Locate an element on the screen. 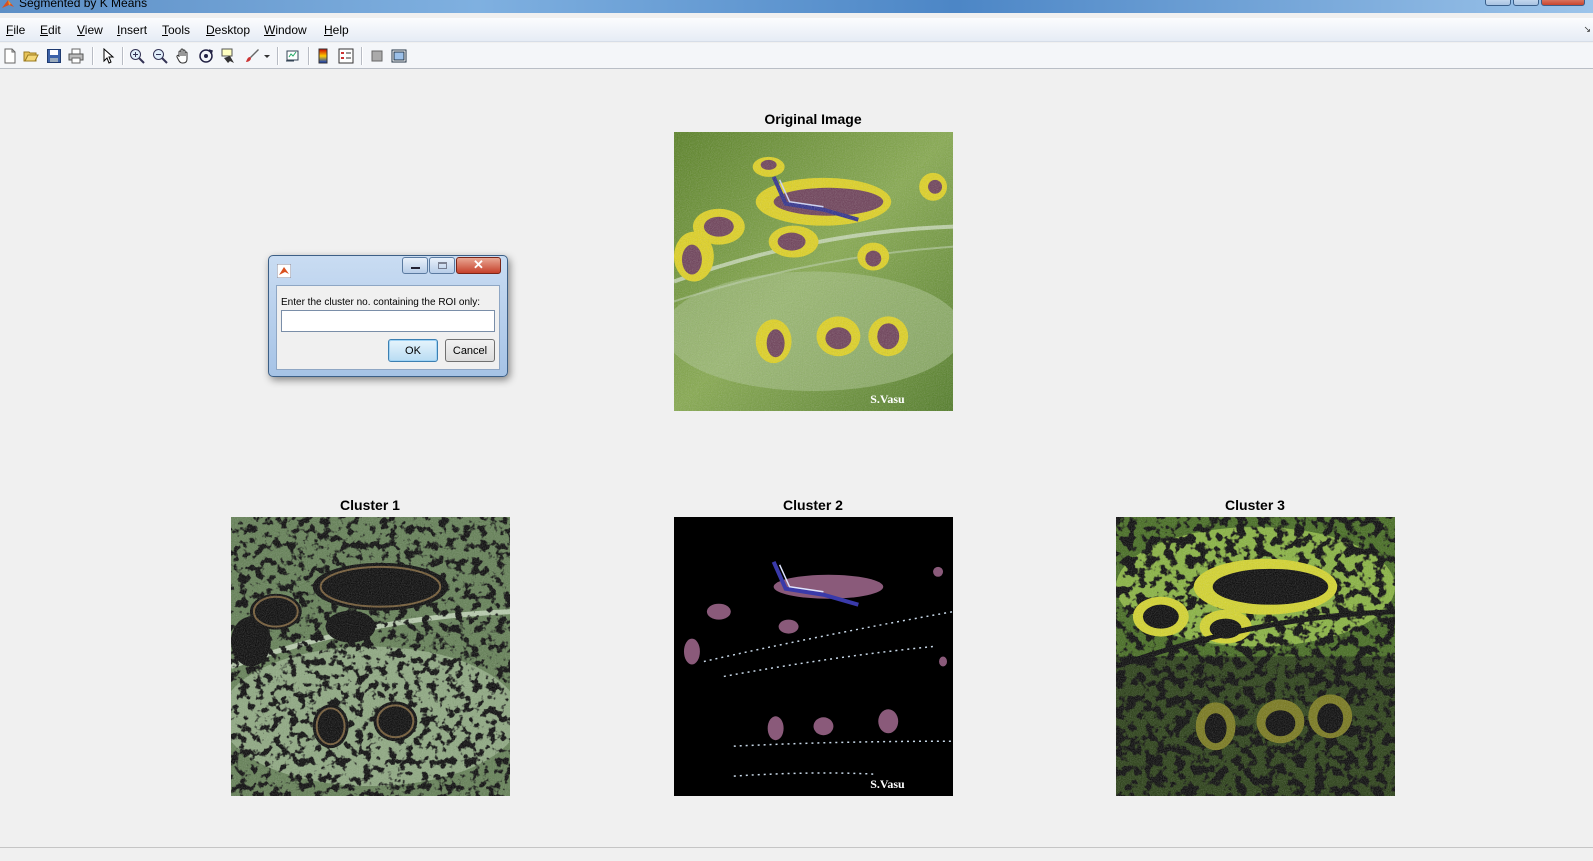 The image size is (1593, 861). ok-button: OK is located at coordinates (413, 350).